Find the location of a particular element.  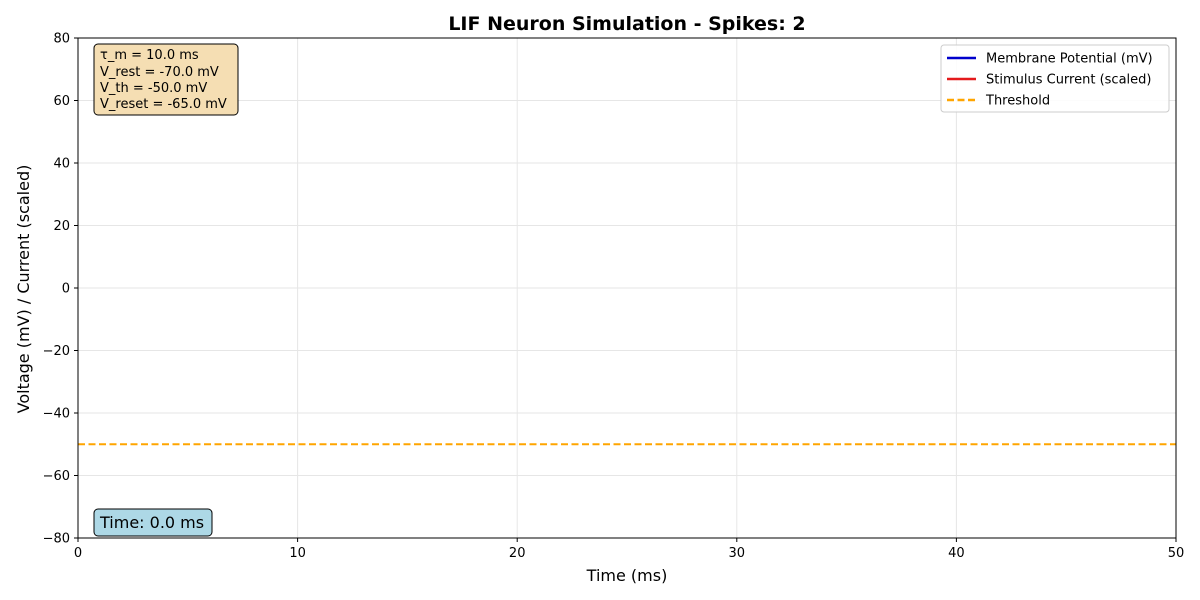

param-v-reset: V_reset = -65.0 mV is located at coordinates (163, 104).